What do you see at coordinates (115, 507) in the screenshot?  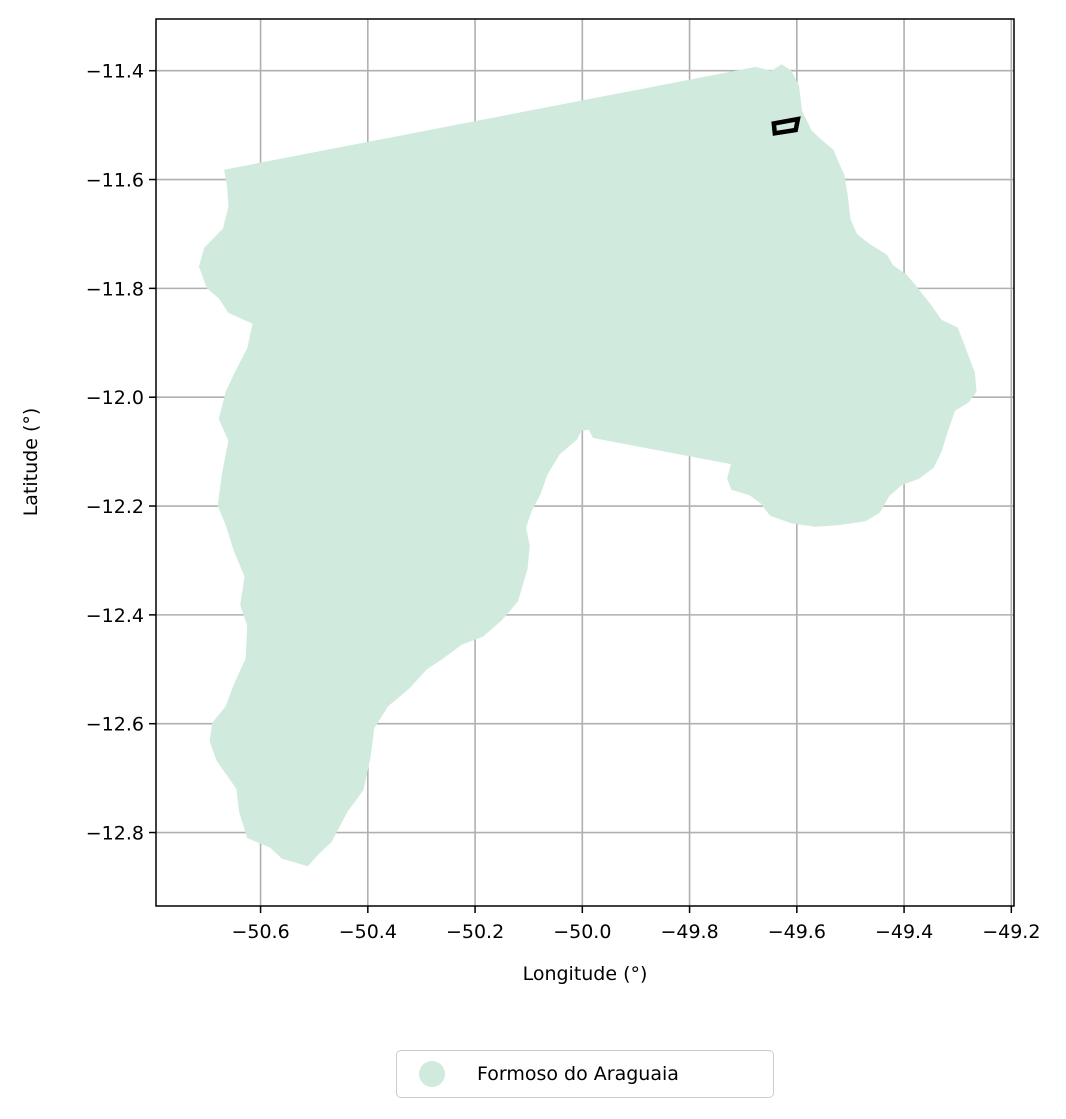 I see `y-tick-label: −12.2` at bounding box center [115, 507].